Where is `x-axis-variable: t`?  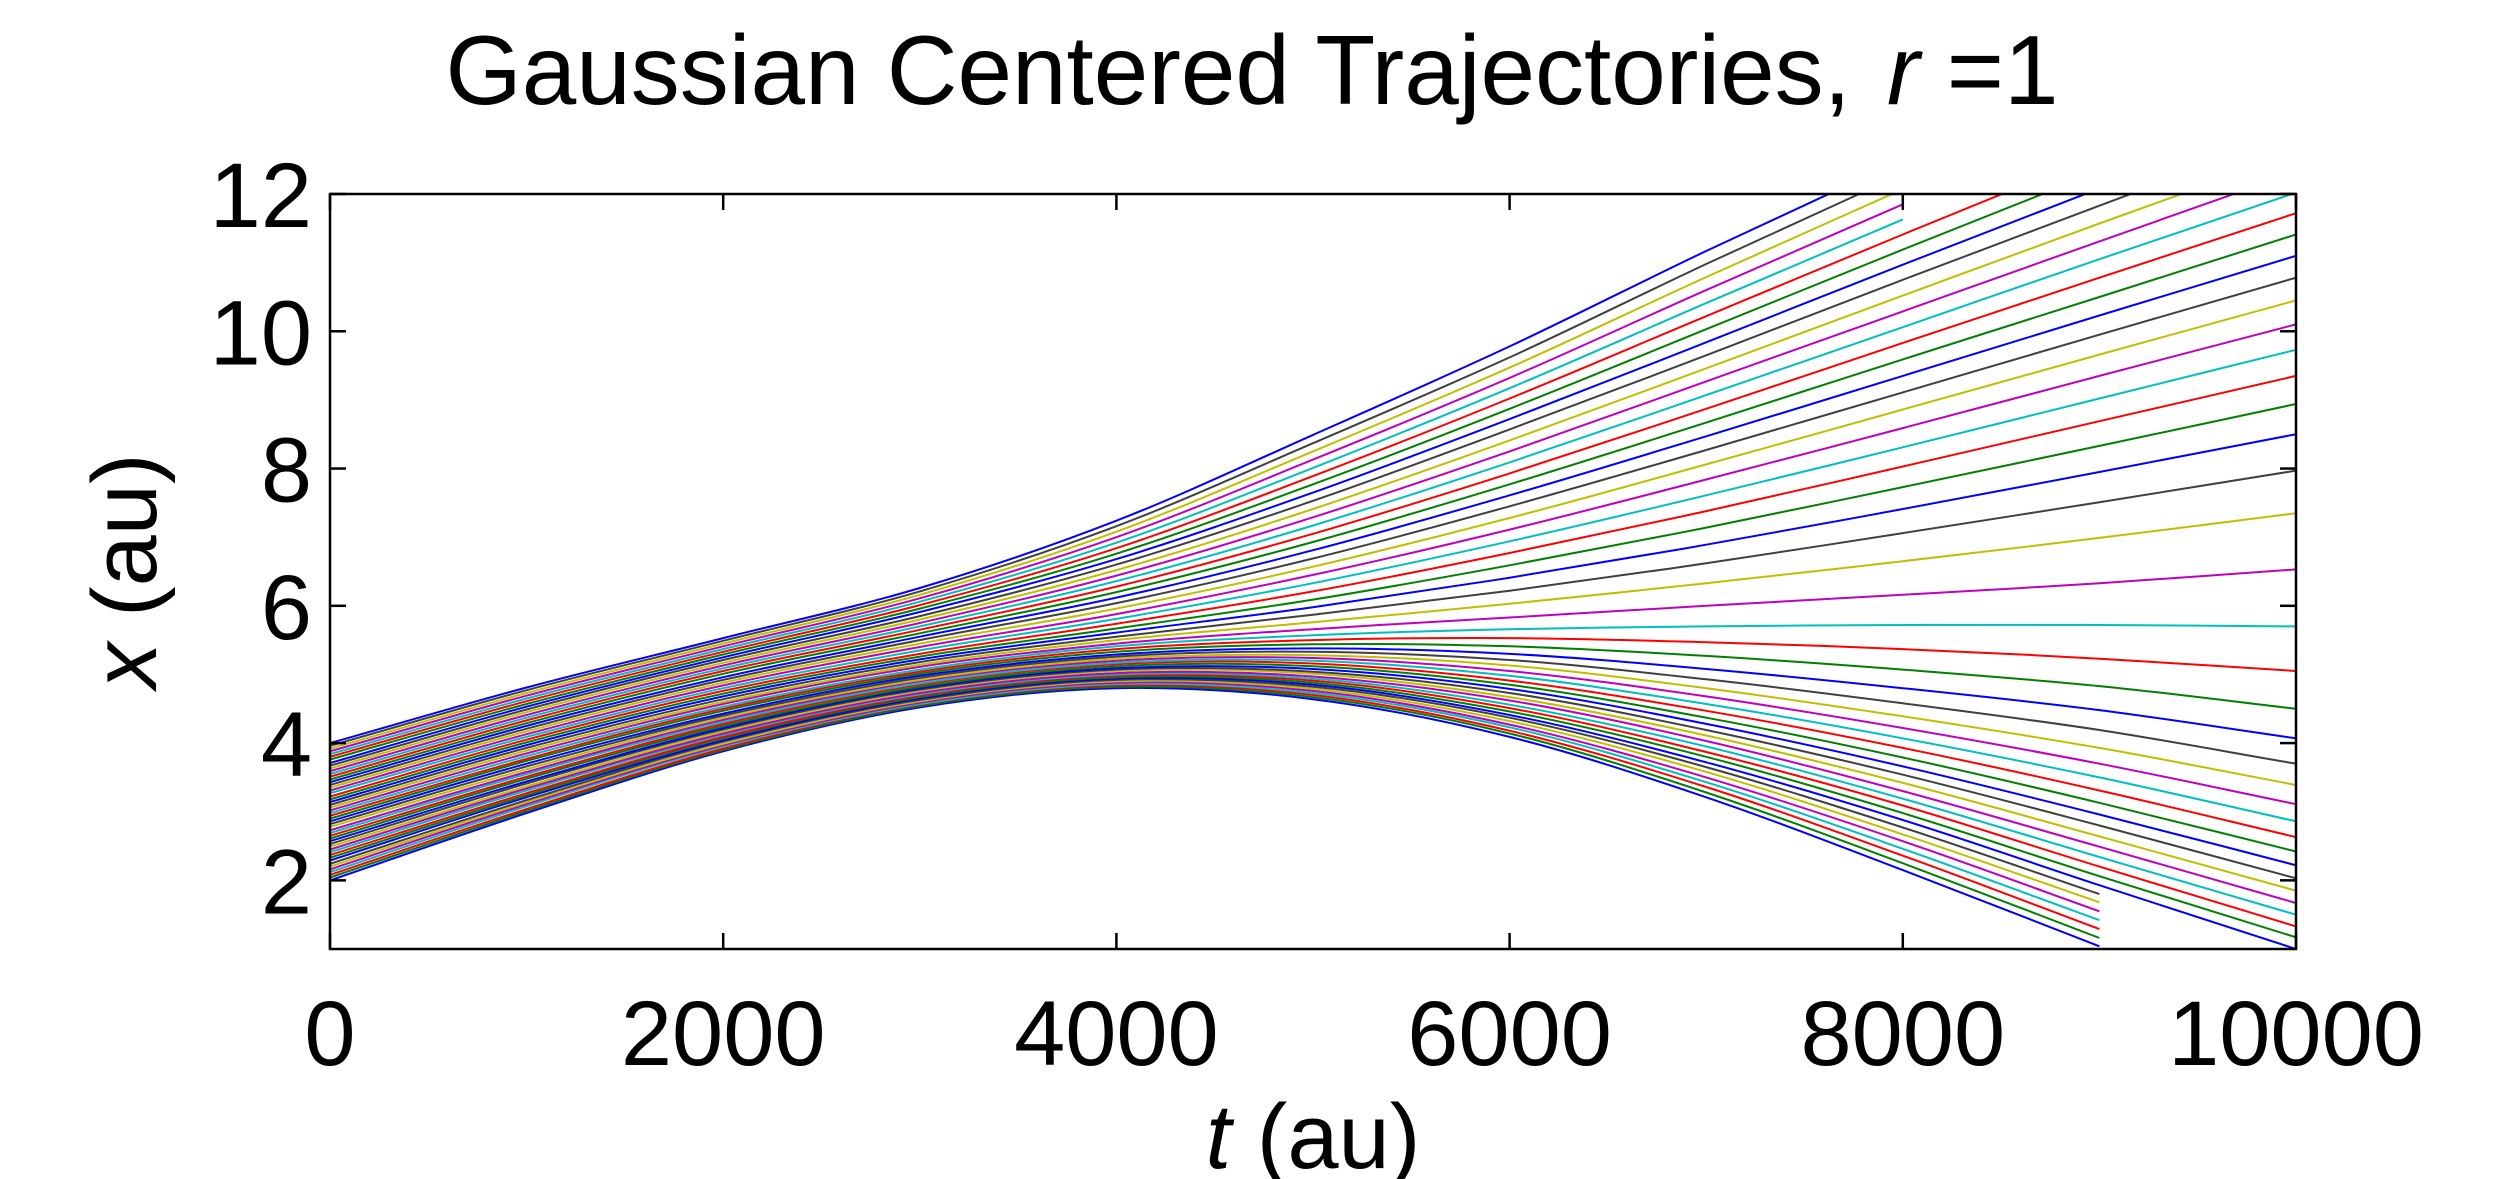 x-axis-variable: t is located at coordinates (1220, 1132).